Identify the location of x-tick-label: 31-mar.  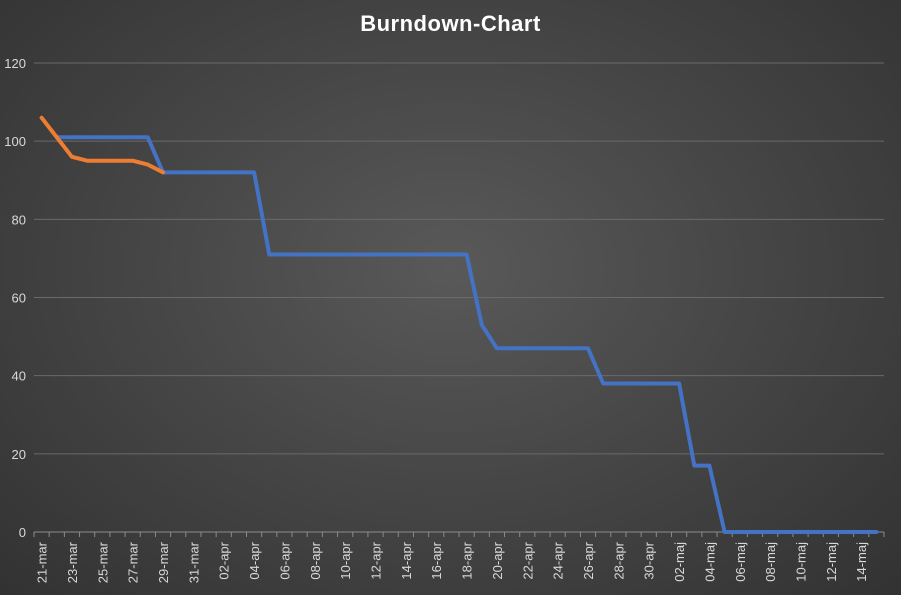
(193, 562).